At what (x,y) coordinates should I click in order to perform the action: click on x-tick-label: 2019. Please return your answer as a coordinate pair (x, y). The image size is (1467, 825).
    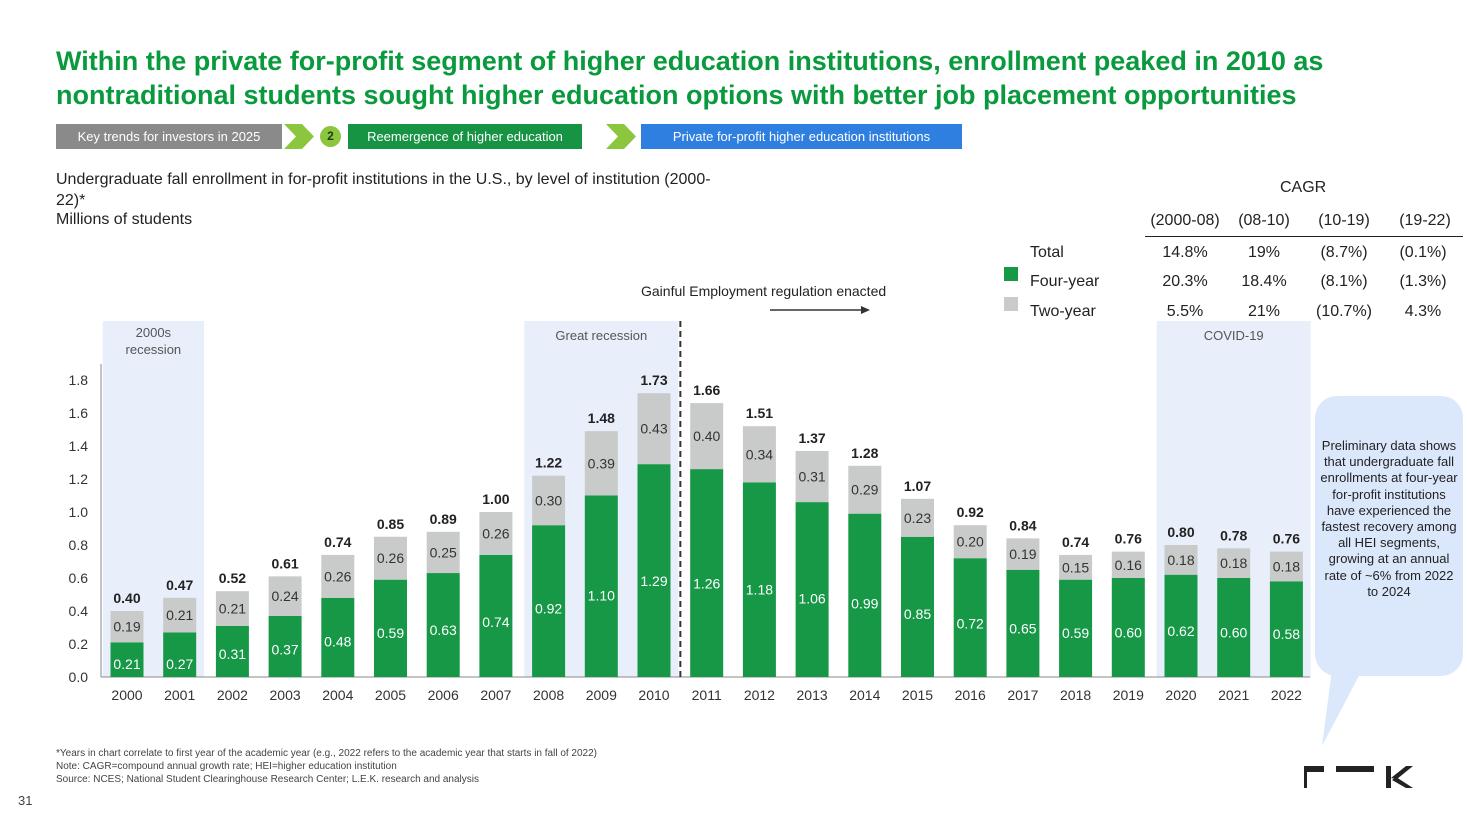
    Looking at the image, I should click on (1128, 695).